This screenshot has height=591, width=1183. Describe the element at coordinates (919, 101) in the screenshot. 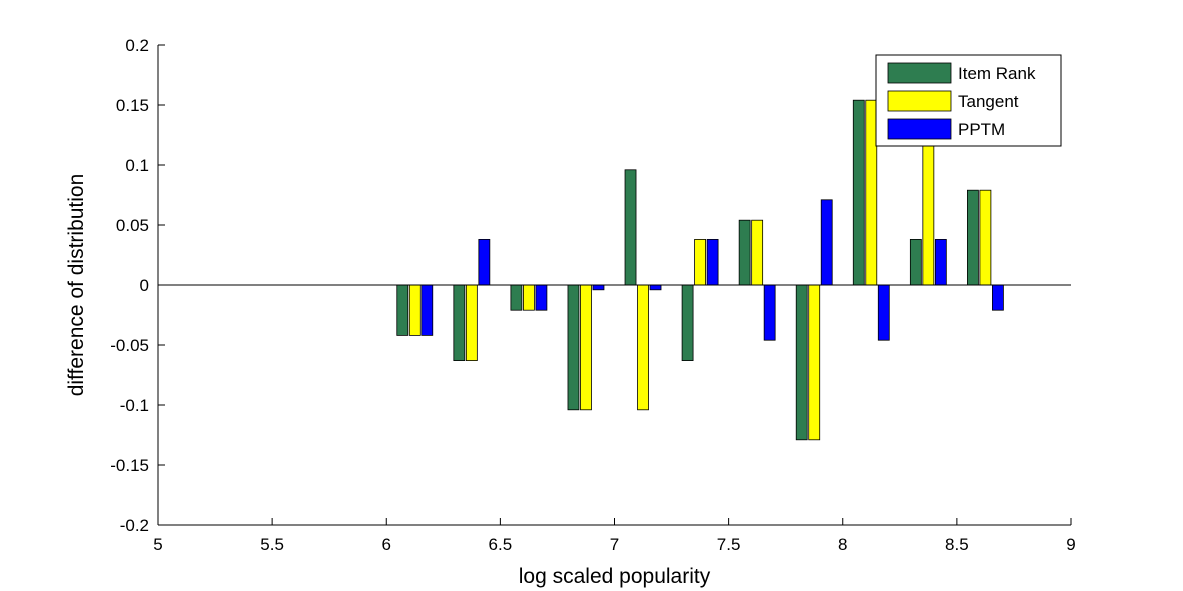

I see `legend-swatch-tangent` at that location.